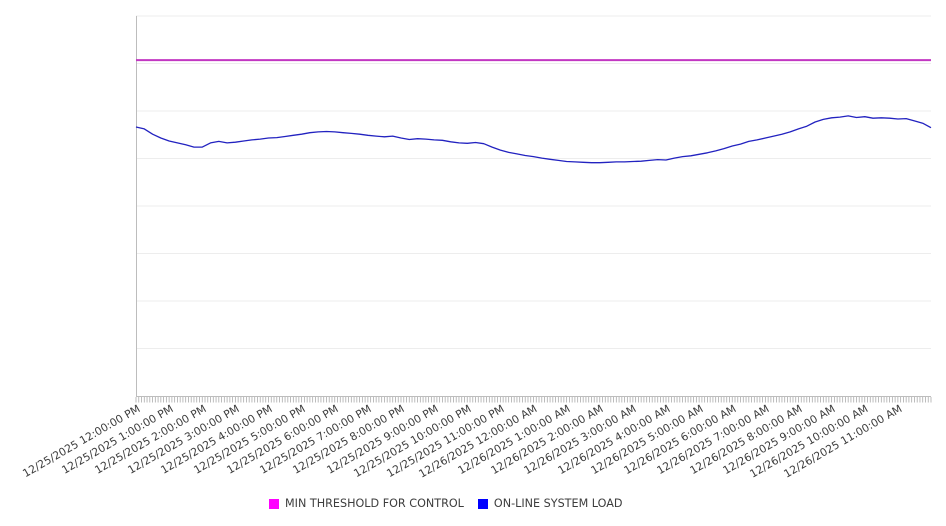 The width and height of the screenshot is (946, 526). Describe the element at coordinates (374, 503) in the screenshot. I see `legend-label-min-threshold: MIN THRESHOLD FOR CONTROL` at that location.